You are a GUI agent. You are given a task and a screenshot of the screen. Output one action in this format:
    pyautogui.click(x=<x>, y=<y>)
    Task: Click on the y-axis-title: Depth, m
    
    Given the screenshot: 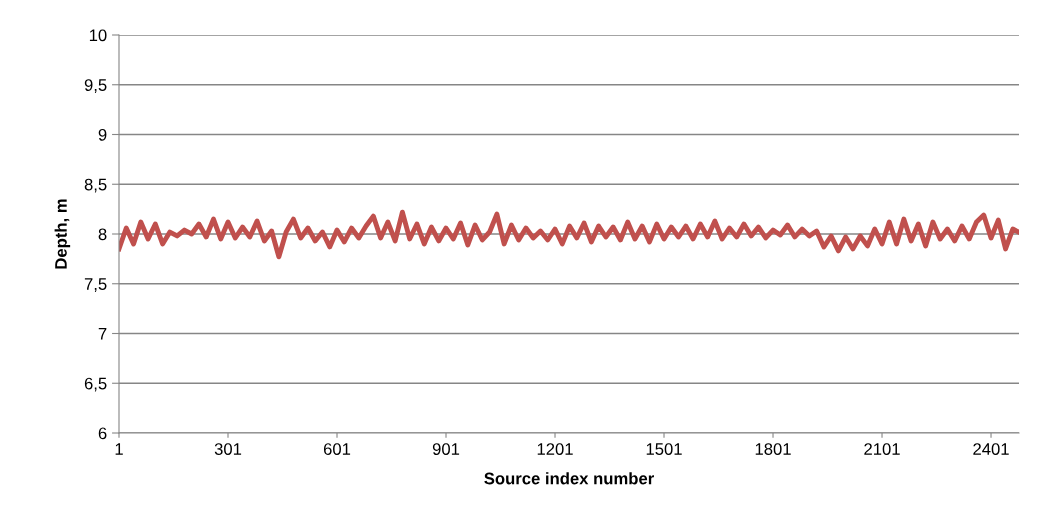 What is the action you would take?
    pyautogui.click(x=62, y=234)
    